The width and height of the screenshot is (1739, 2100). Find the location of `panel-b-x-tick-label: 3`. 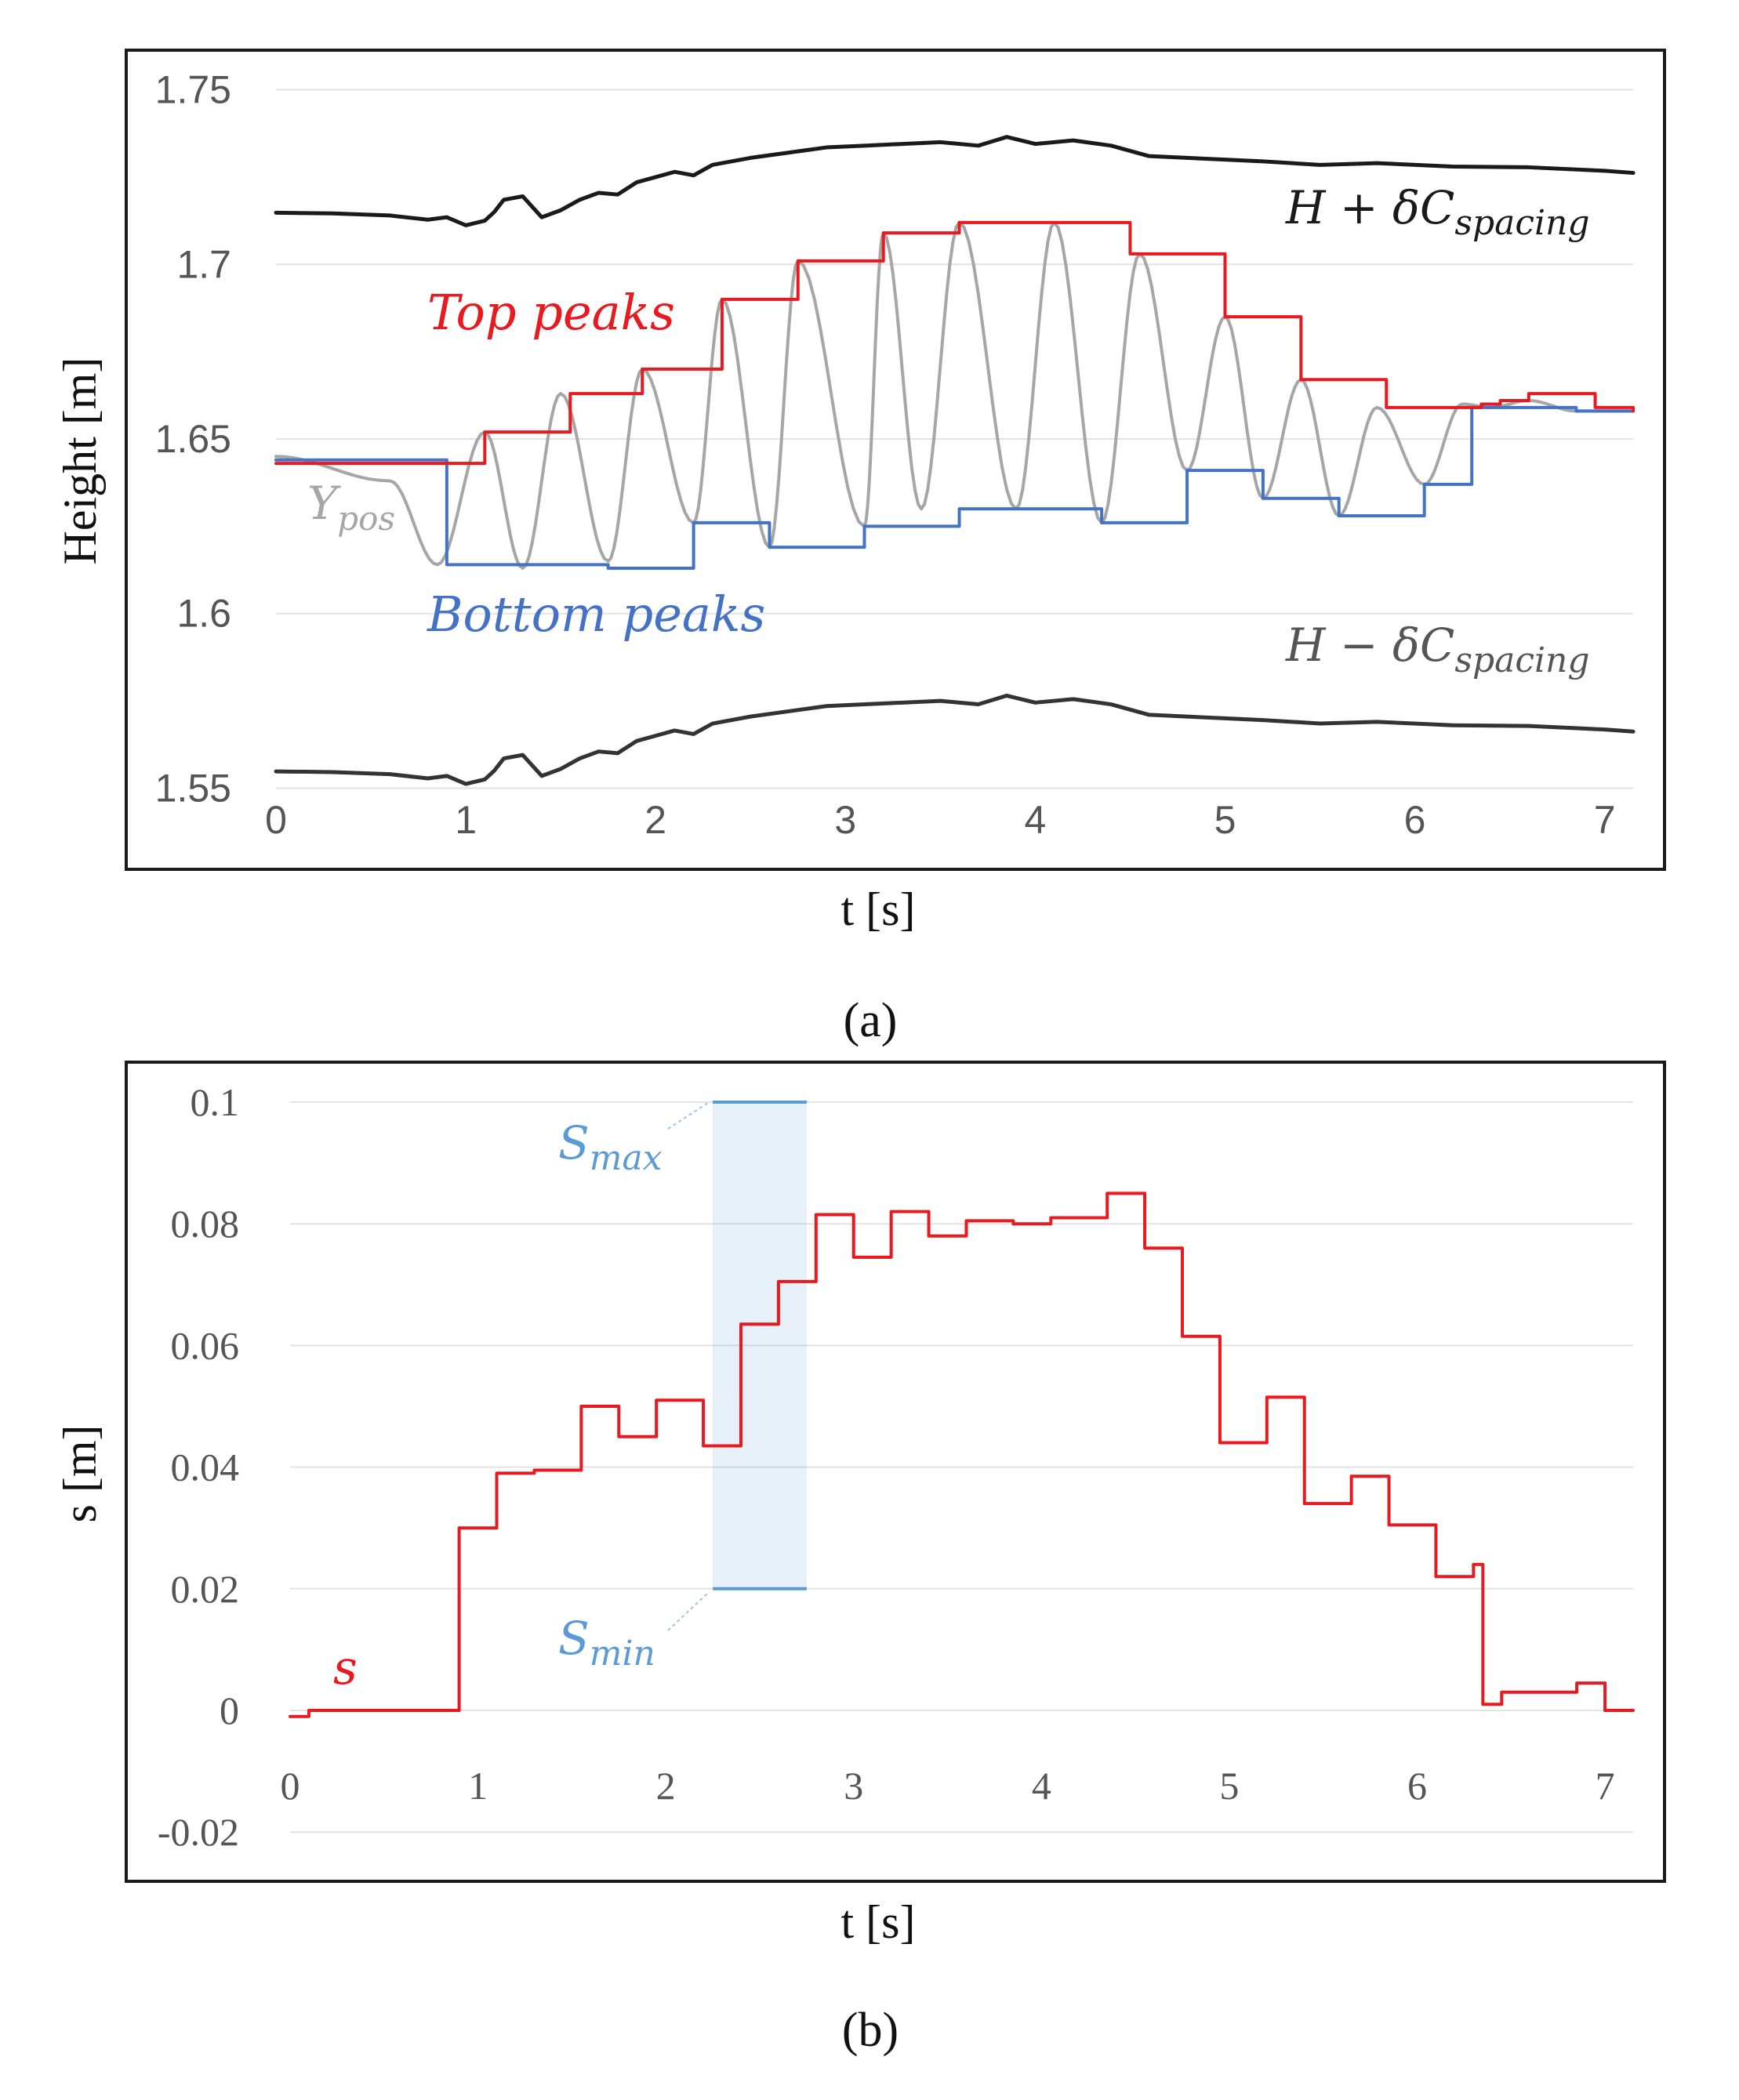

panel-b-x-tick-label: 3 is located at coordinates (854, 1786).